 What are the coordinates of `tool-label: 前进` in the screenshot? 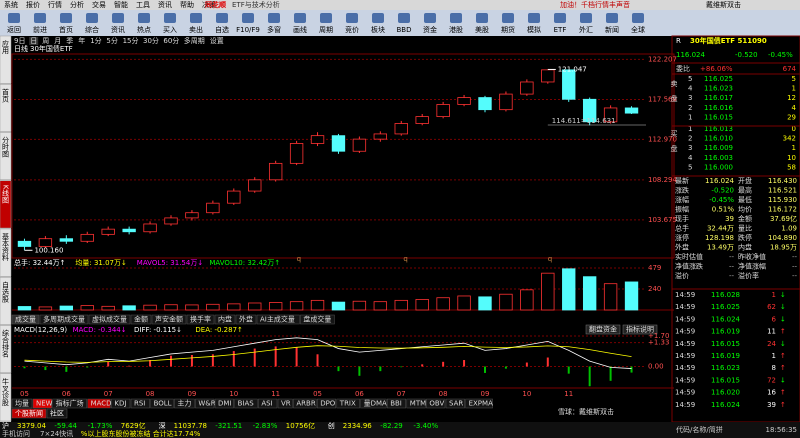 It's located at (40, 29).